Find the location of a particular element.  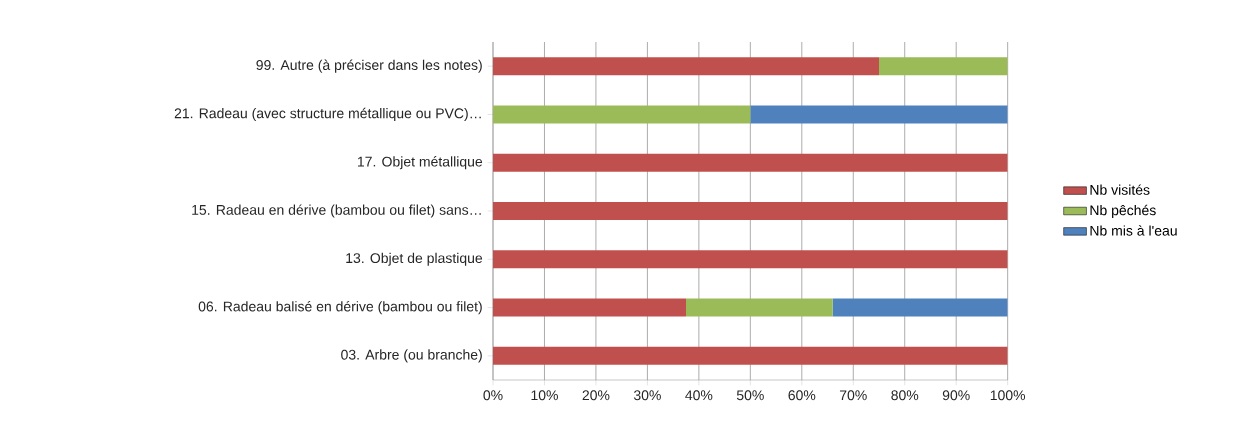

legend-label: Nb mis à l'eau is located at coordinates (1133, 230).